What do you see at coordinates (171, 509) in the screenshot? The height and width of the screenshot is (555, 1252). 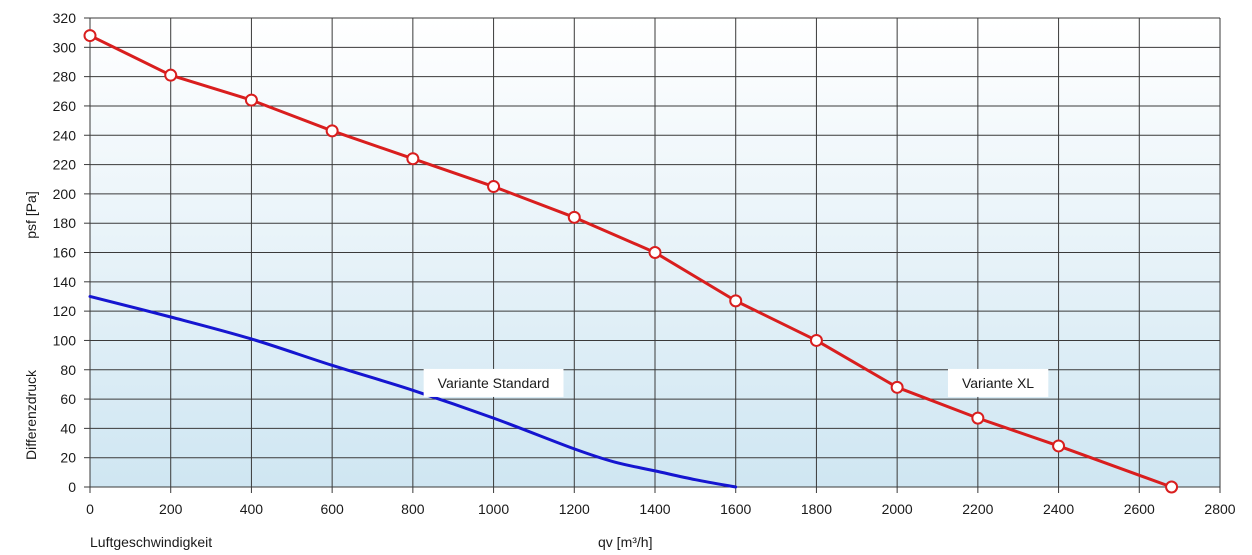 I see `x-tick-label: 200` at bounding box center [171, 509].